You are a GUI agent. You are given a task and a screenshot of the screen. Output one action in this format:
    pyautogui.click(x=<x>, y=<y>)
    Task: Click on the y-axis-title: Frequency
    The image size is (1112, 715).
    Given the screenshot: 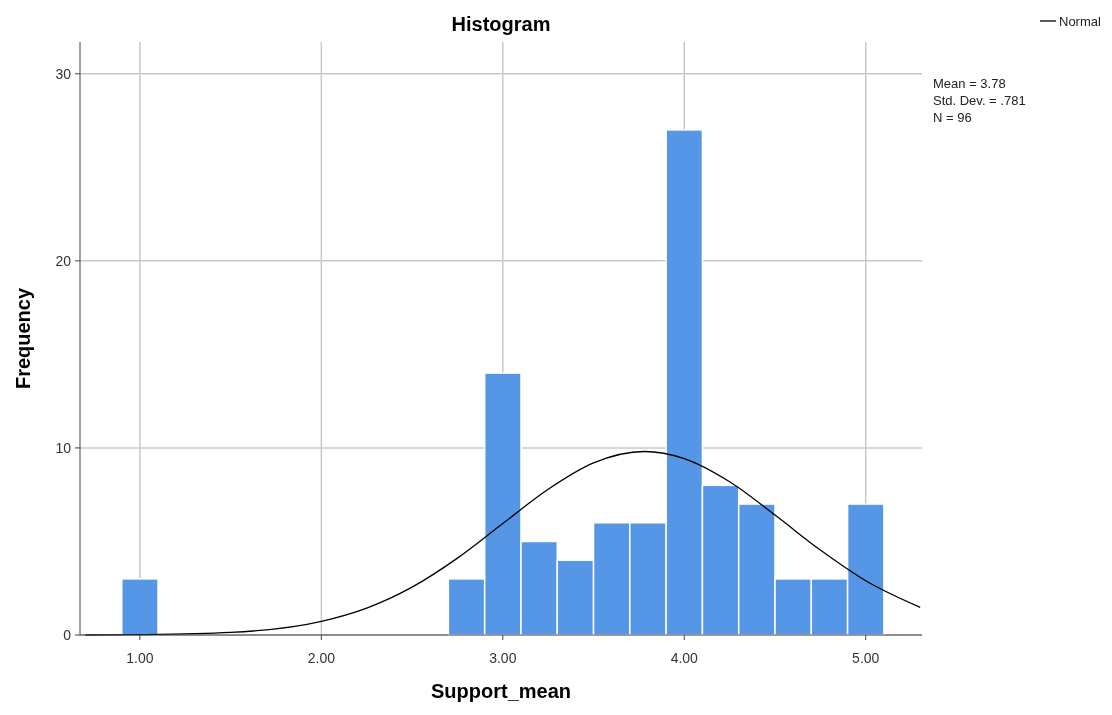 What is the action you would take?
    pyautogui.click(x=23, y=338)
    